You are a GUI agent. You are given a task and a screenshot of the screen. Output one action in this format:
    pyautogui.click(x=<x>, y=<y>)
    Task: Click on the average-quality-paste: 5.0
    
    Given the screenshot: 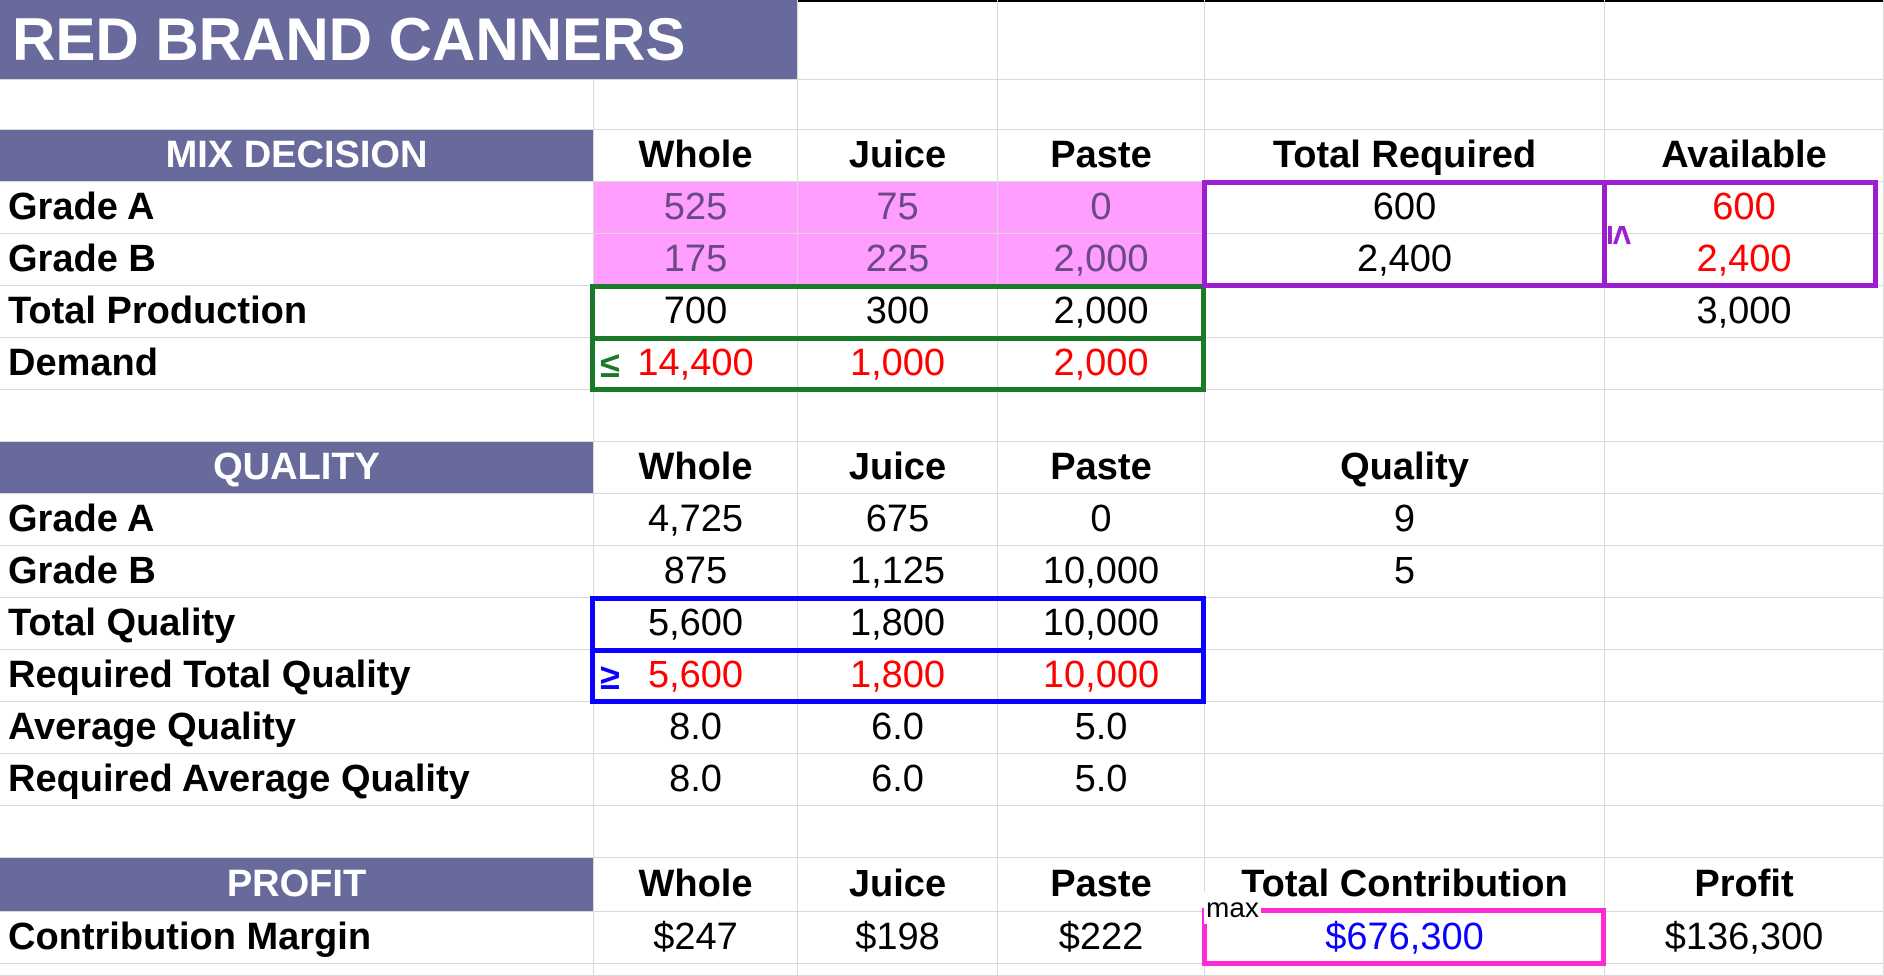 What is the action you would take?
    pyautogui.click(x=1101, y=728)
    